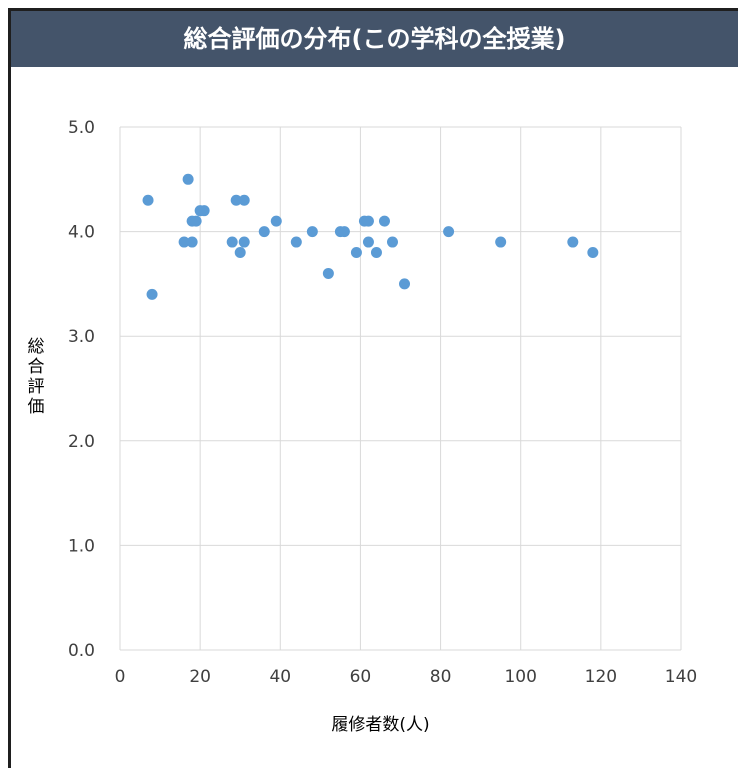 The image size is (738, 768). Describe the element at coordinates (81, 651) in the screenshot. I see `y-tick-label: 0.0` at that location.